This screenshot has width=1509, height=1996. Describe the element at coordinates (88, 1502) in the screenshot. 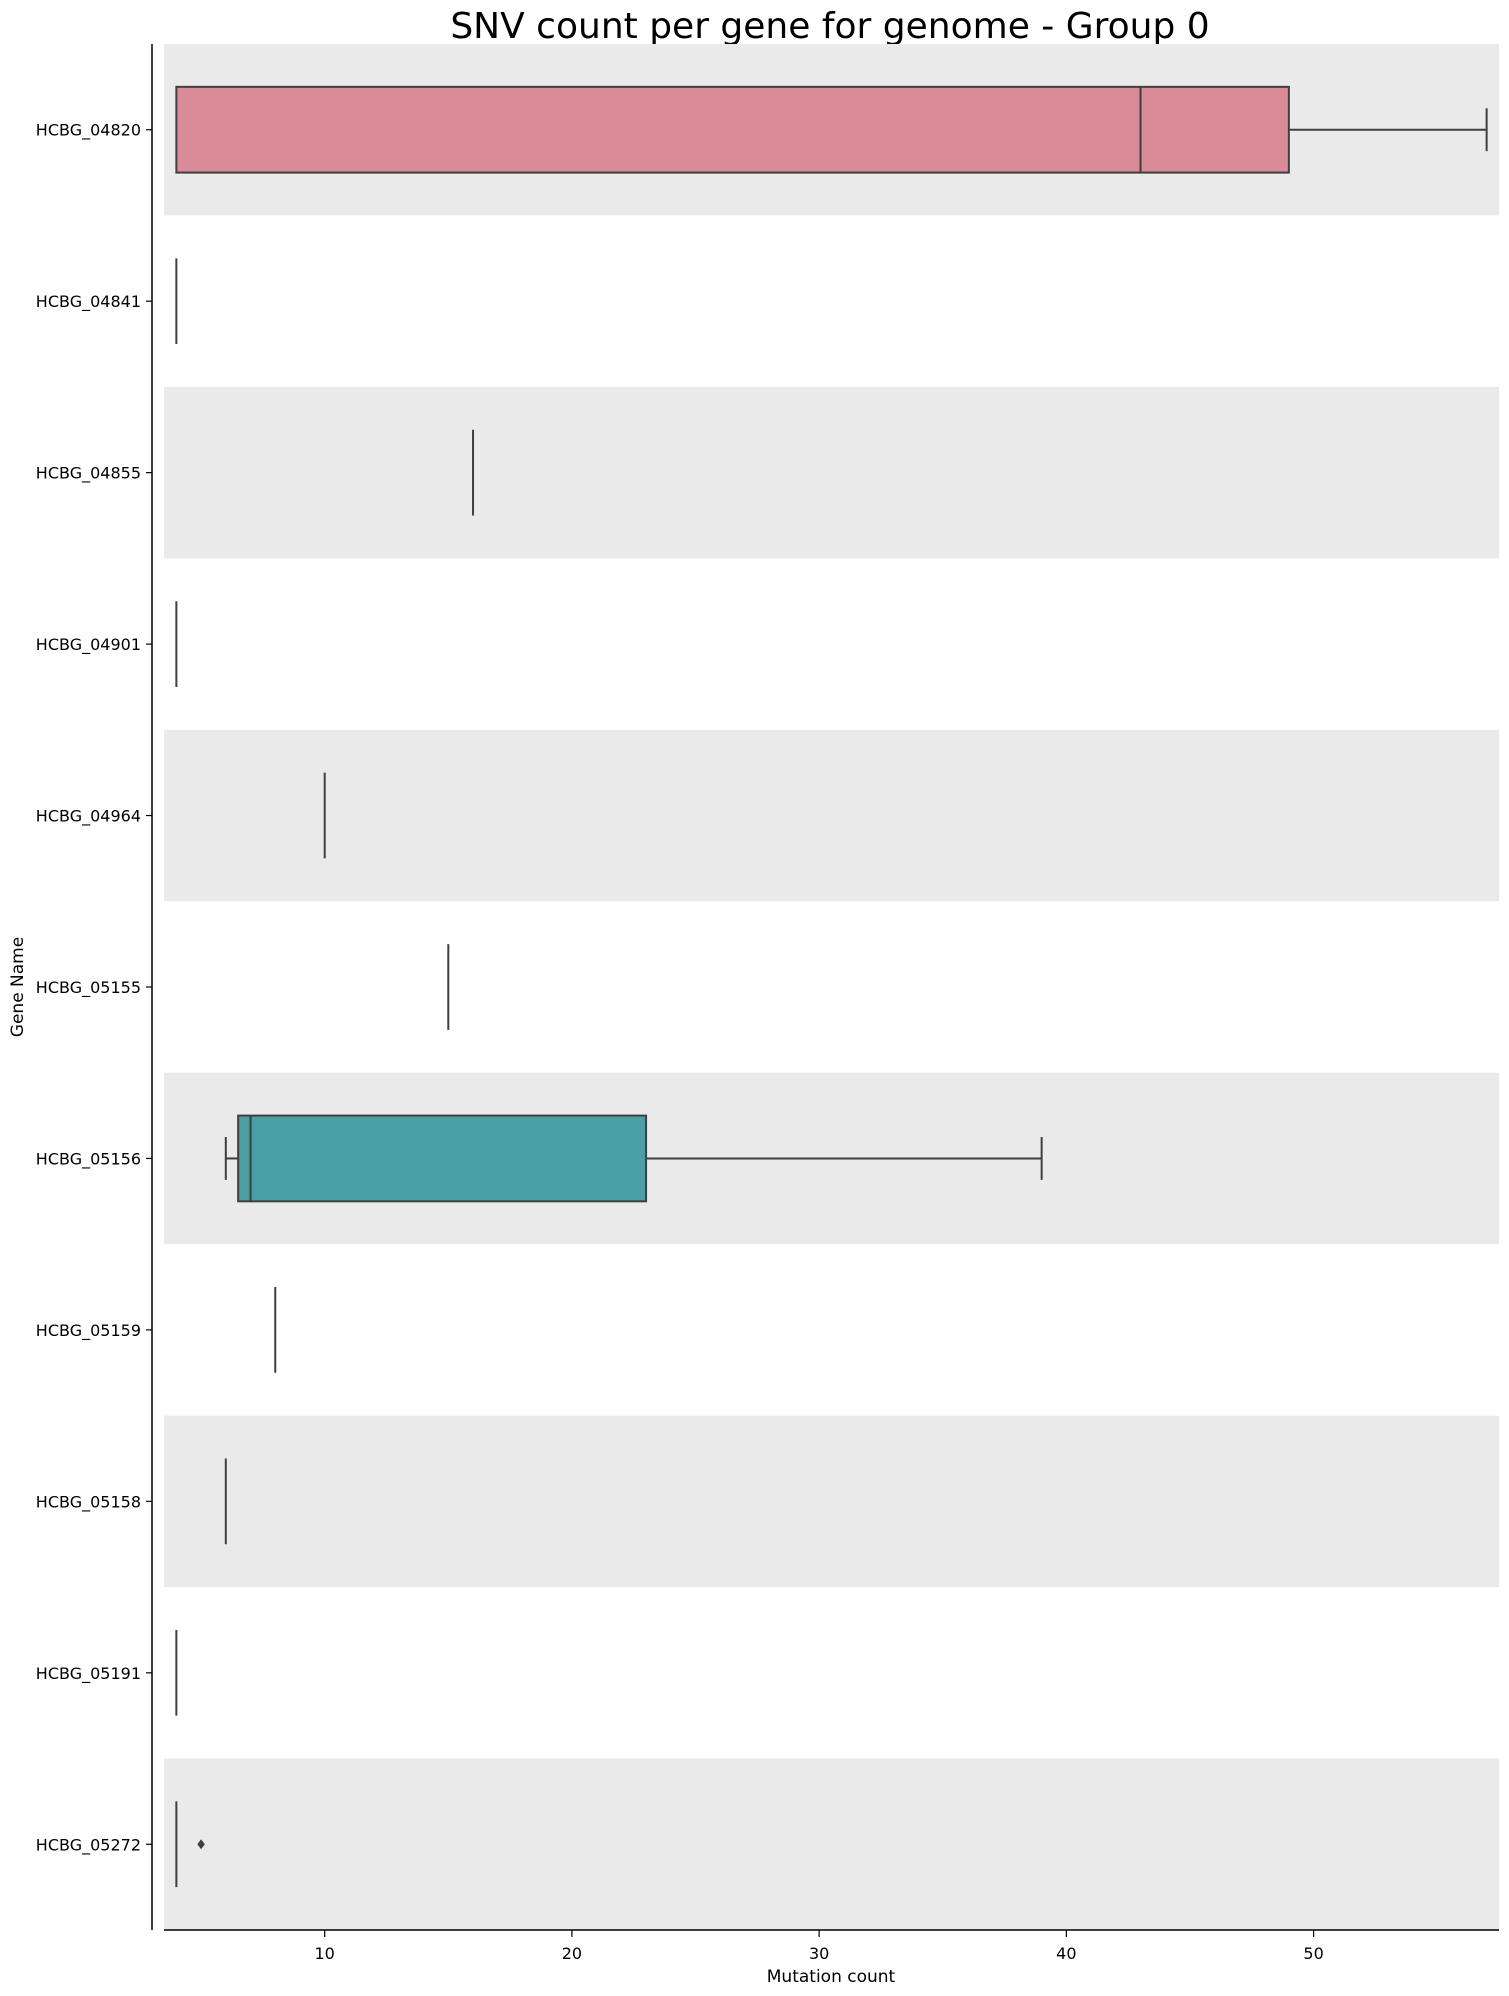

I see `y-tick-label-HCBG_05158: HCBG_05158` at that location.